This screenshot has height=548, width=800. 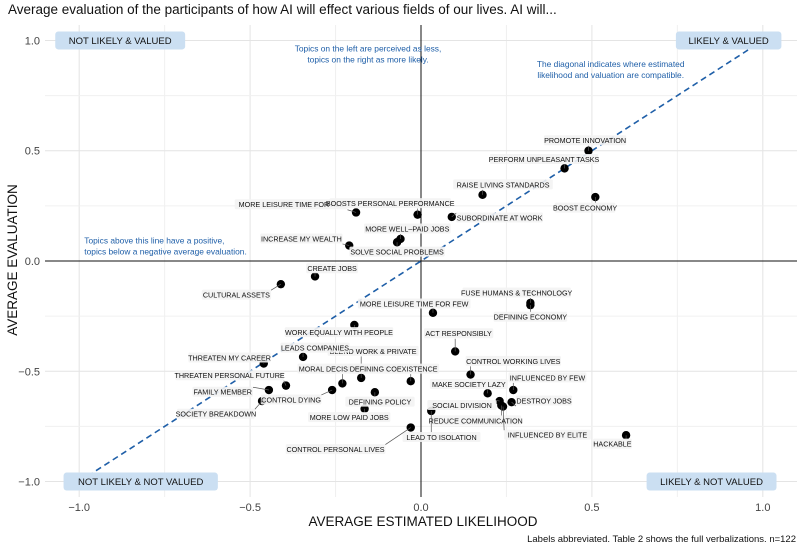 I want to click on y-tick-label: 1.0, so click(x=32, y=41).